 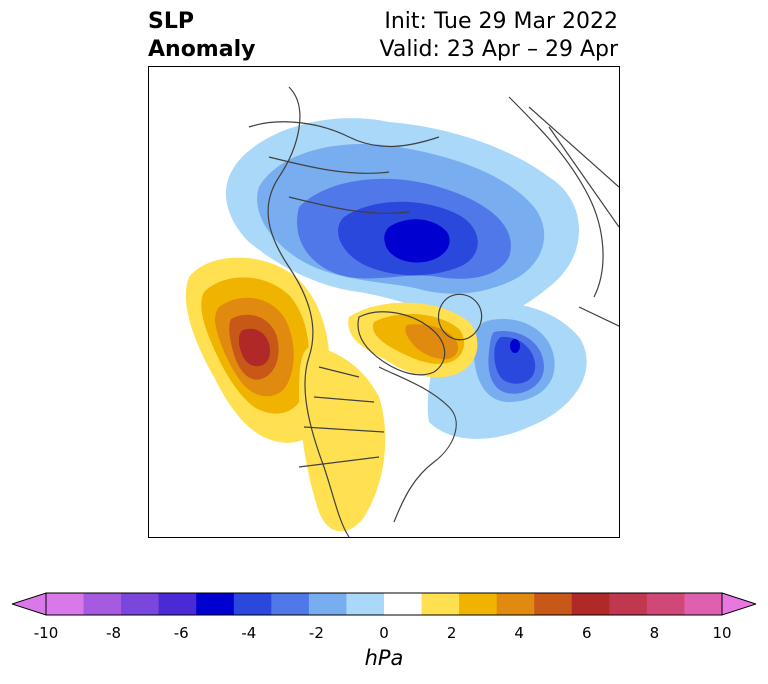 What do you see at coordinates (171, 21) in the screenshot?
I see `title-line-1: SLP` at bounding box center [171, 21].